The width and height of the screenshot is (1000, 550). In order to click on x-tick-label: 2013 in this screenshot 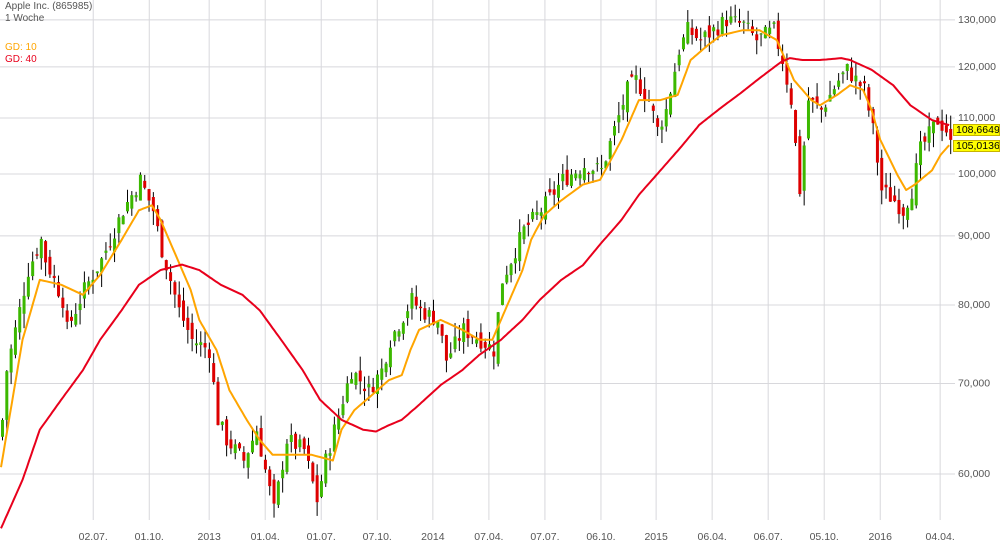, I will do `click(209, 537)`.